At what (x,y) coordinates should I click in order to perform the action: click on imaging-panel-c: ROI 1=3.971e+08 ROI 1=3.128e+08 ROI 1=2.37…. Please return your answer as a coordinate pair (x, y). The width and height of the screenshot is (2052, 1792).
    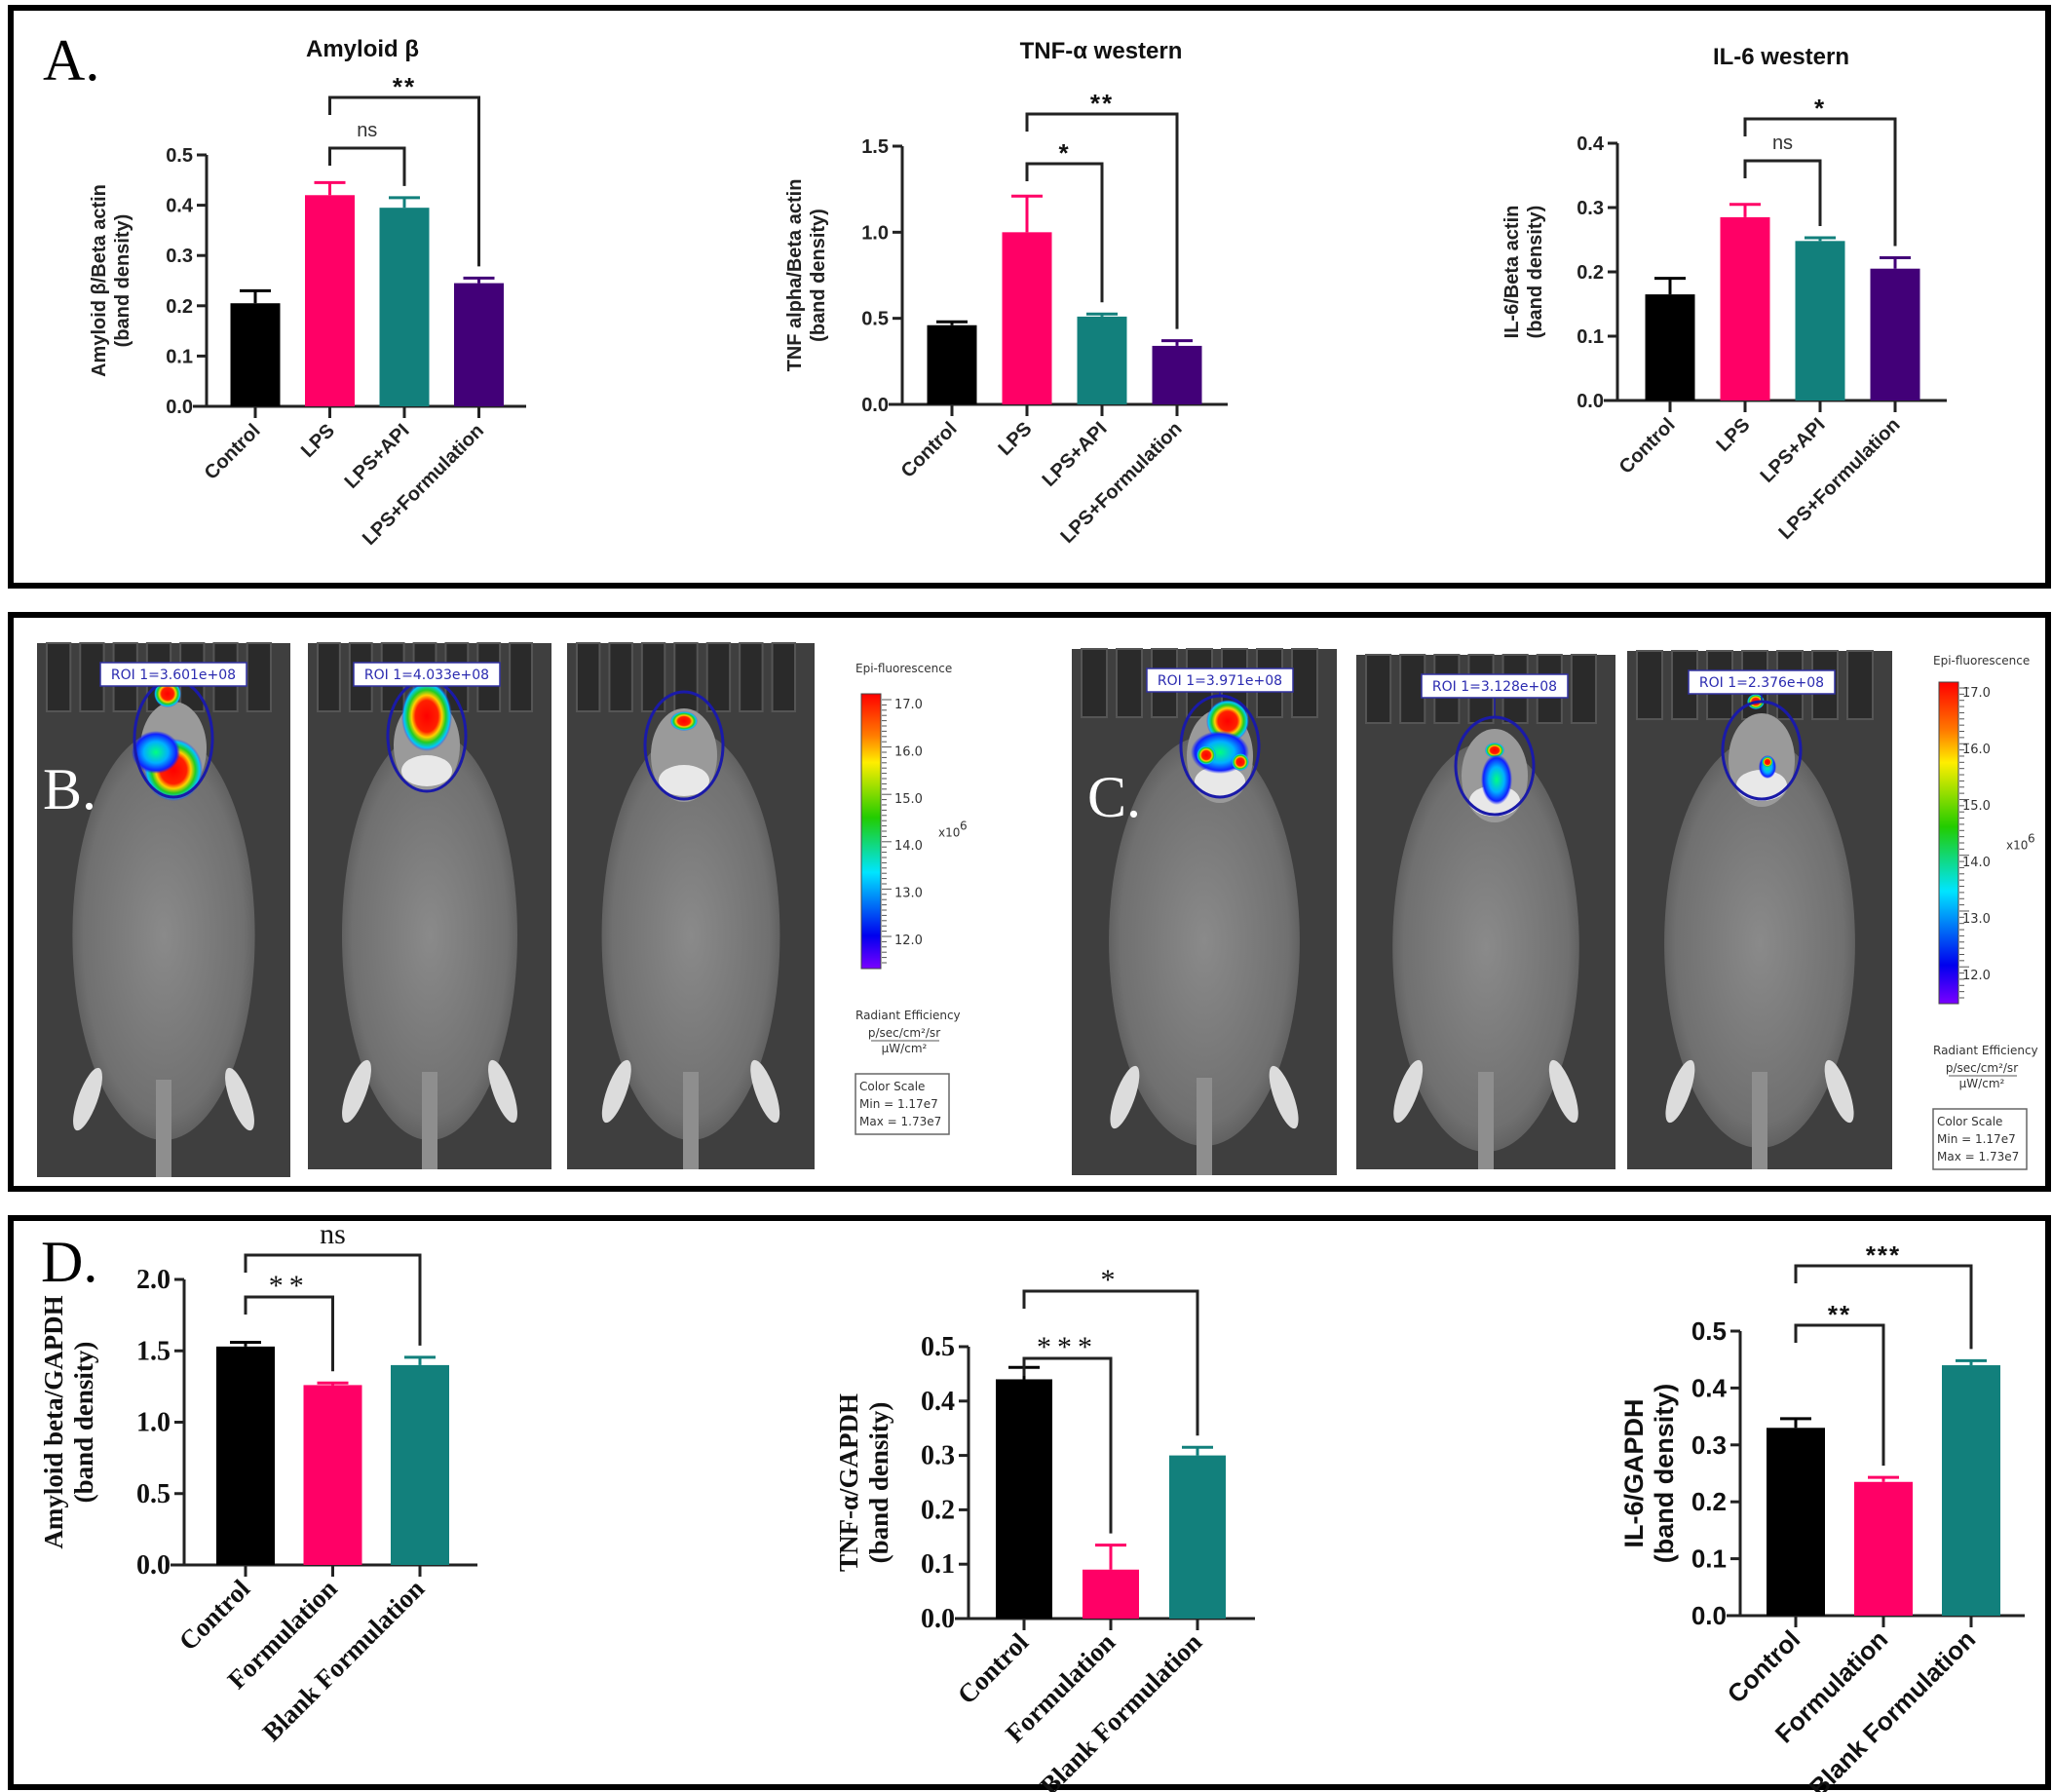
    Looking at the image, I should click on (1555, 912).